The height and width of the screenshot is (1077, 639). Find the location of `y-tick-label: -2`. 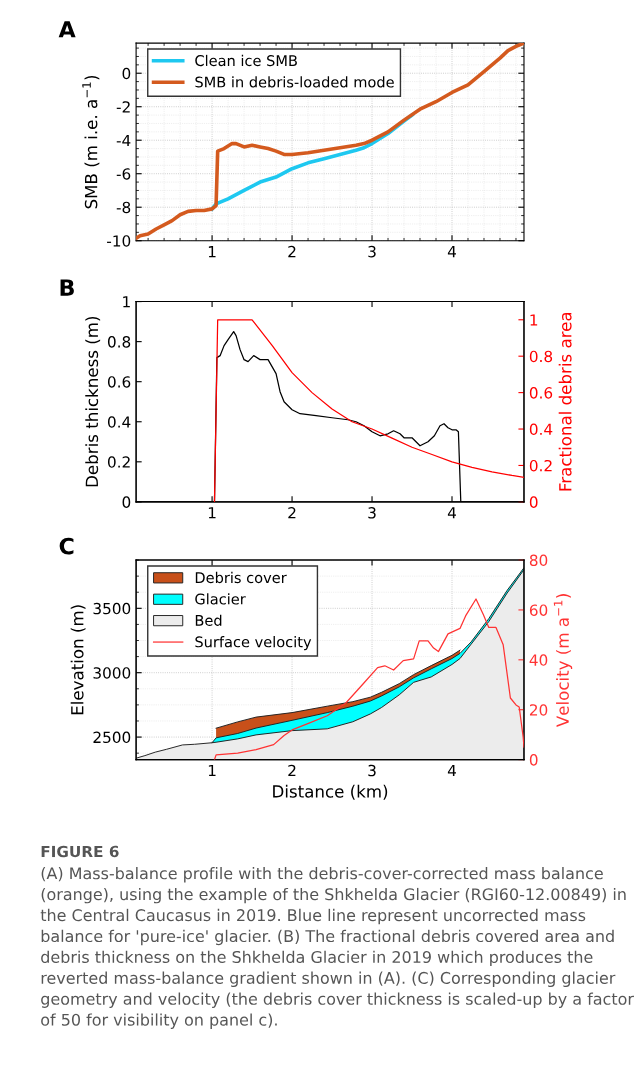

y-tick-label: -2 is located at coordinates (123, 107).